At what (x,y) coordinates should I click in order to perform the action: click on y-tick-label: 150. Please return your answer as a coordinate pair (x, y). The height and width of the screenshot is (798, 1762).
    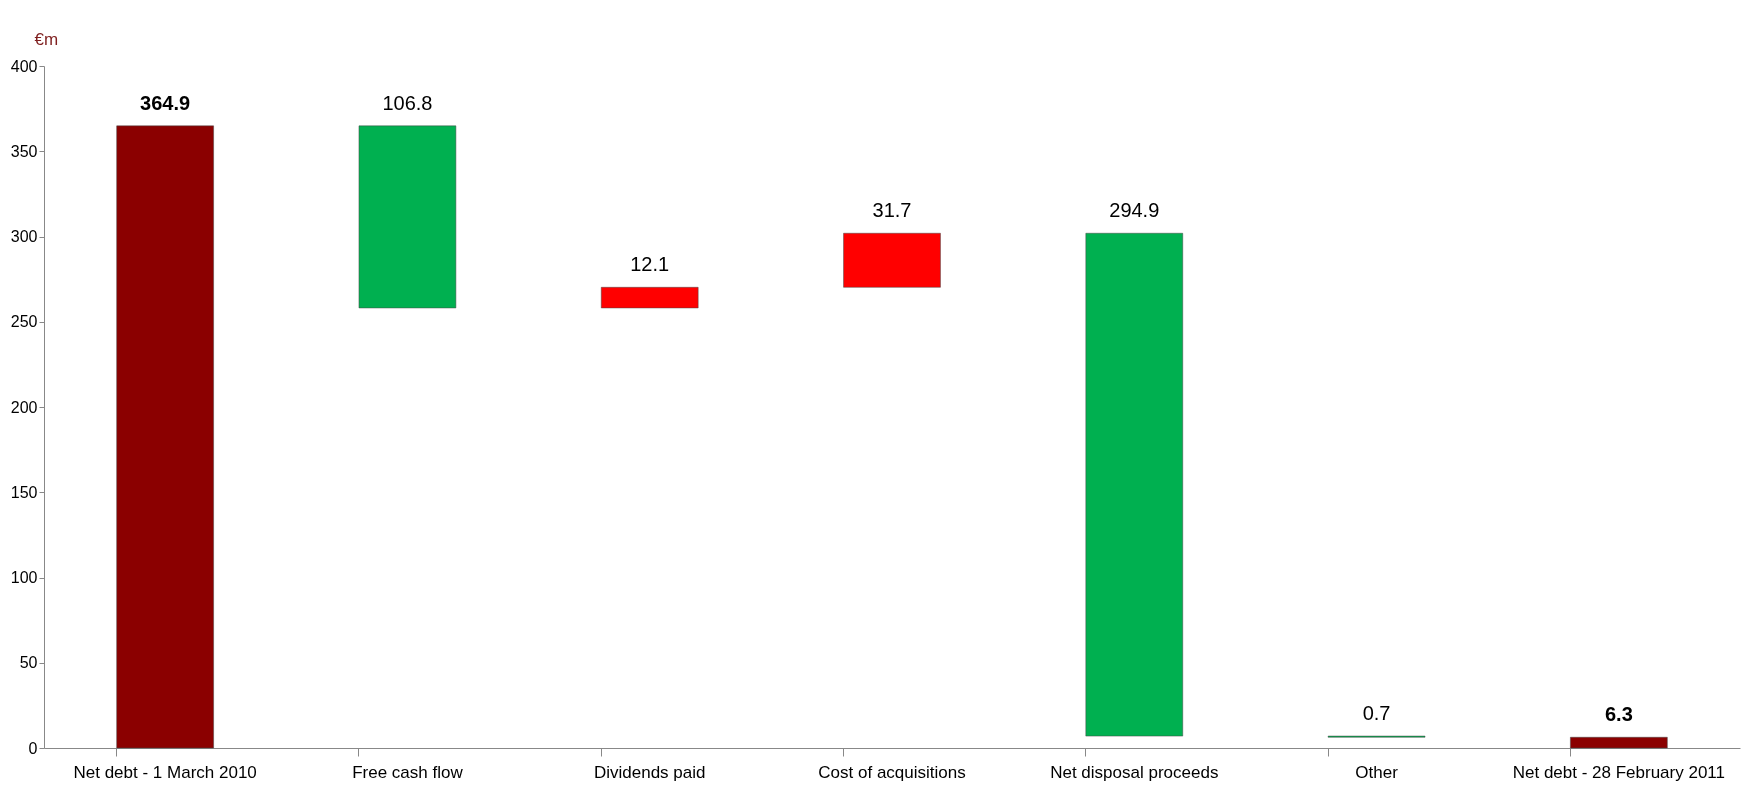
    Looking at the image, I should click on (24, 492).